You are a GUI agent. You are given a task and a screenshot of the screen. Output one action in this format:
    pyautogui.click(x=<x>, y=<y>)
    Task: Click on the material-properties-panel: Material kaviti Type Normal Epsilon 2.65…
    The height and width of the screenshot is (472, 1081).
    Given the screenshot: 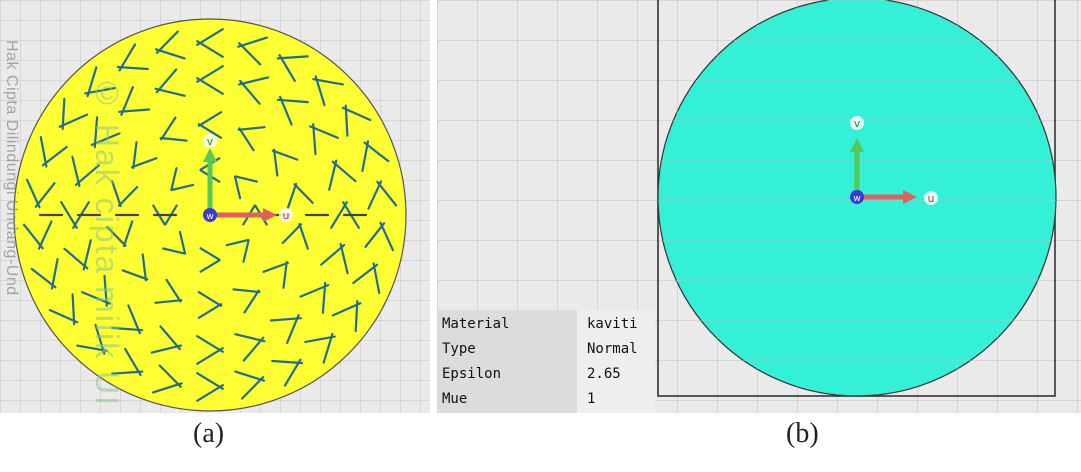 What is the action you would take?
    pyautogui.click(x=546, y=361)
    